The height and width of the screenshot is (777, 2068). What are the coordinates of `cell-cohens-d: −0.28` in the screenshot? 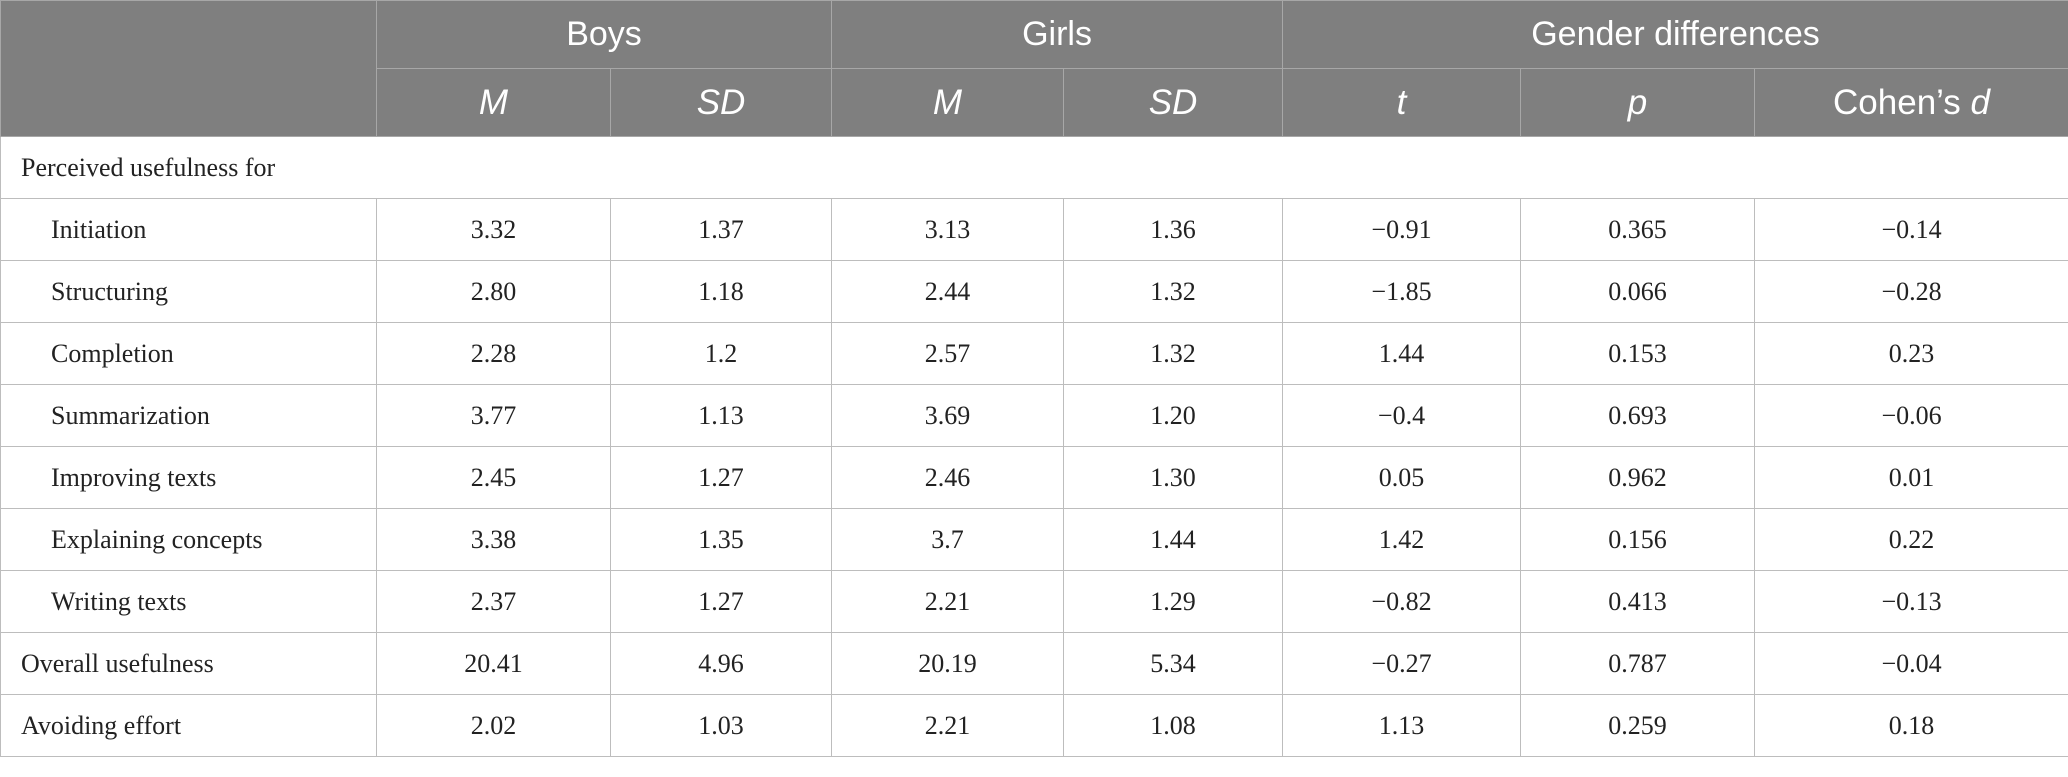 It's located at (1911, 291).